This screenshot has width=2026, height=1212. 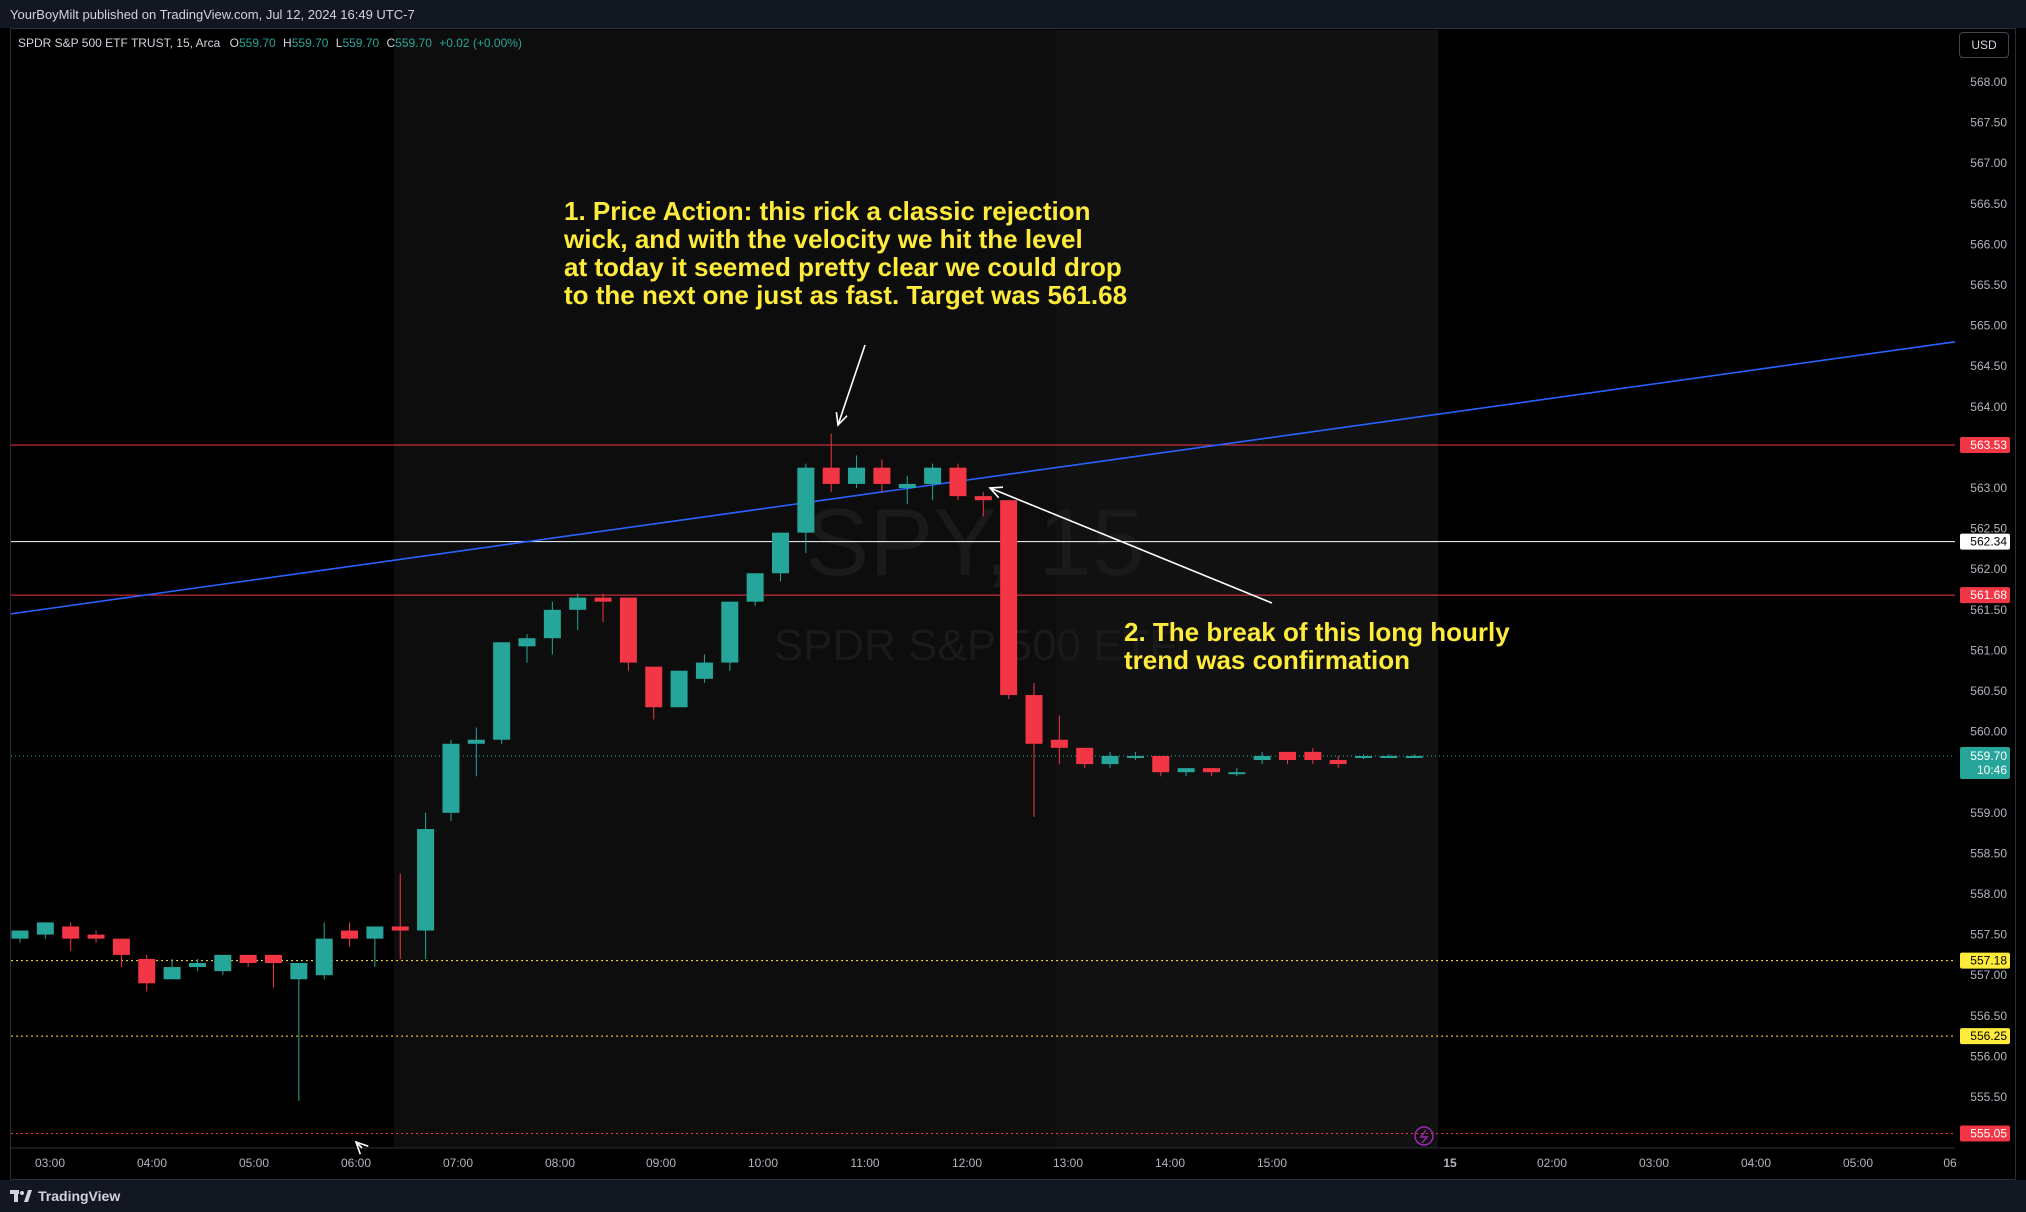 What do you see at coordinates (1013, 1196) in the screenshot?
I see `footer-bar: TradingView` at bounding box center [1013, 1196].